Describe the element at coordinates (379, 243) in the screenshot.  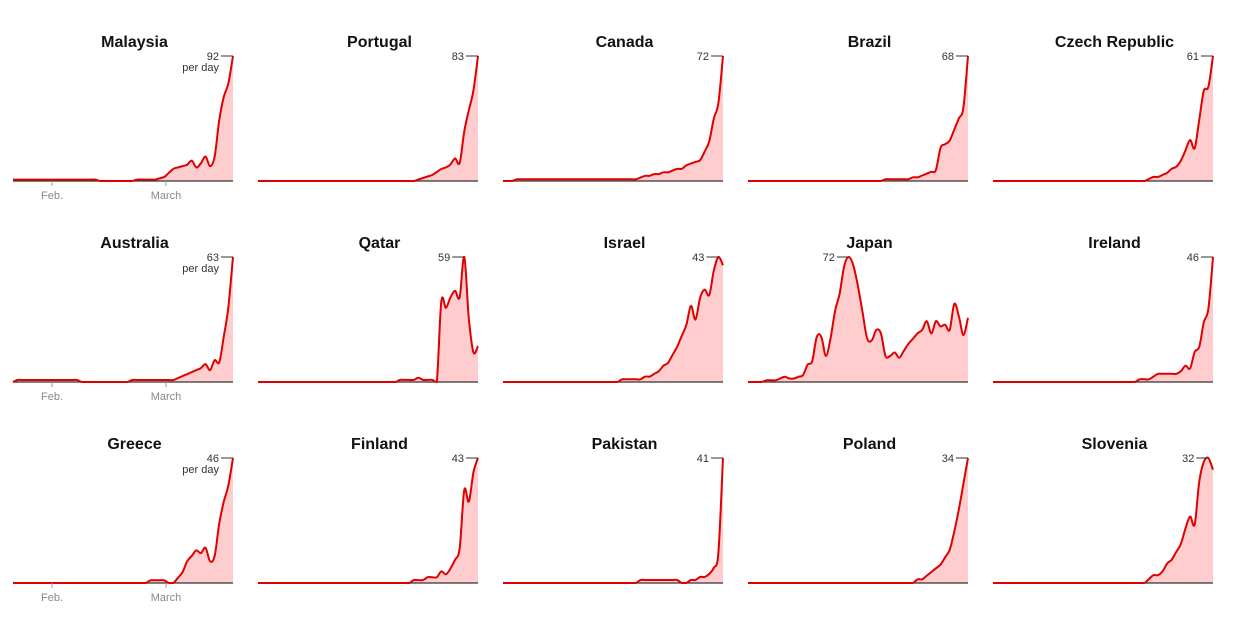
I see `panel-title: Qatar` at that location.